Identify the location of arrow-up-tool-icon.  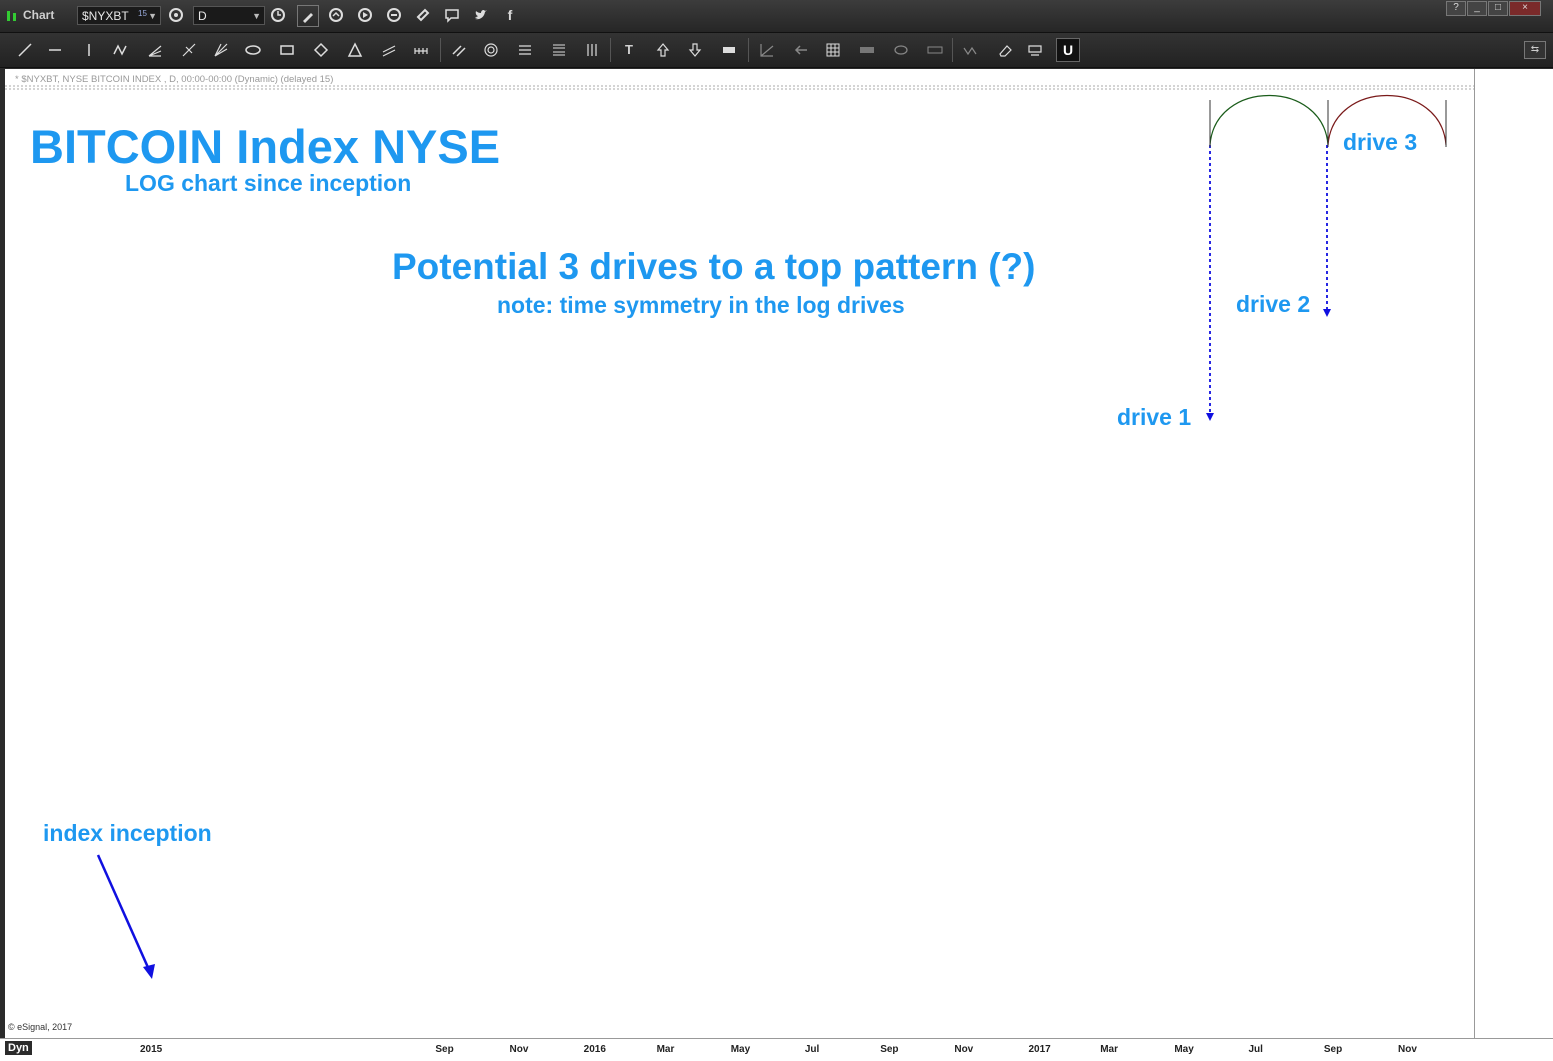
(663, 50).